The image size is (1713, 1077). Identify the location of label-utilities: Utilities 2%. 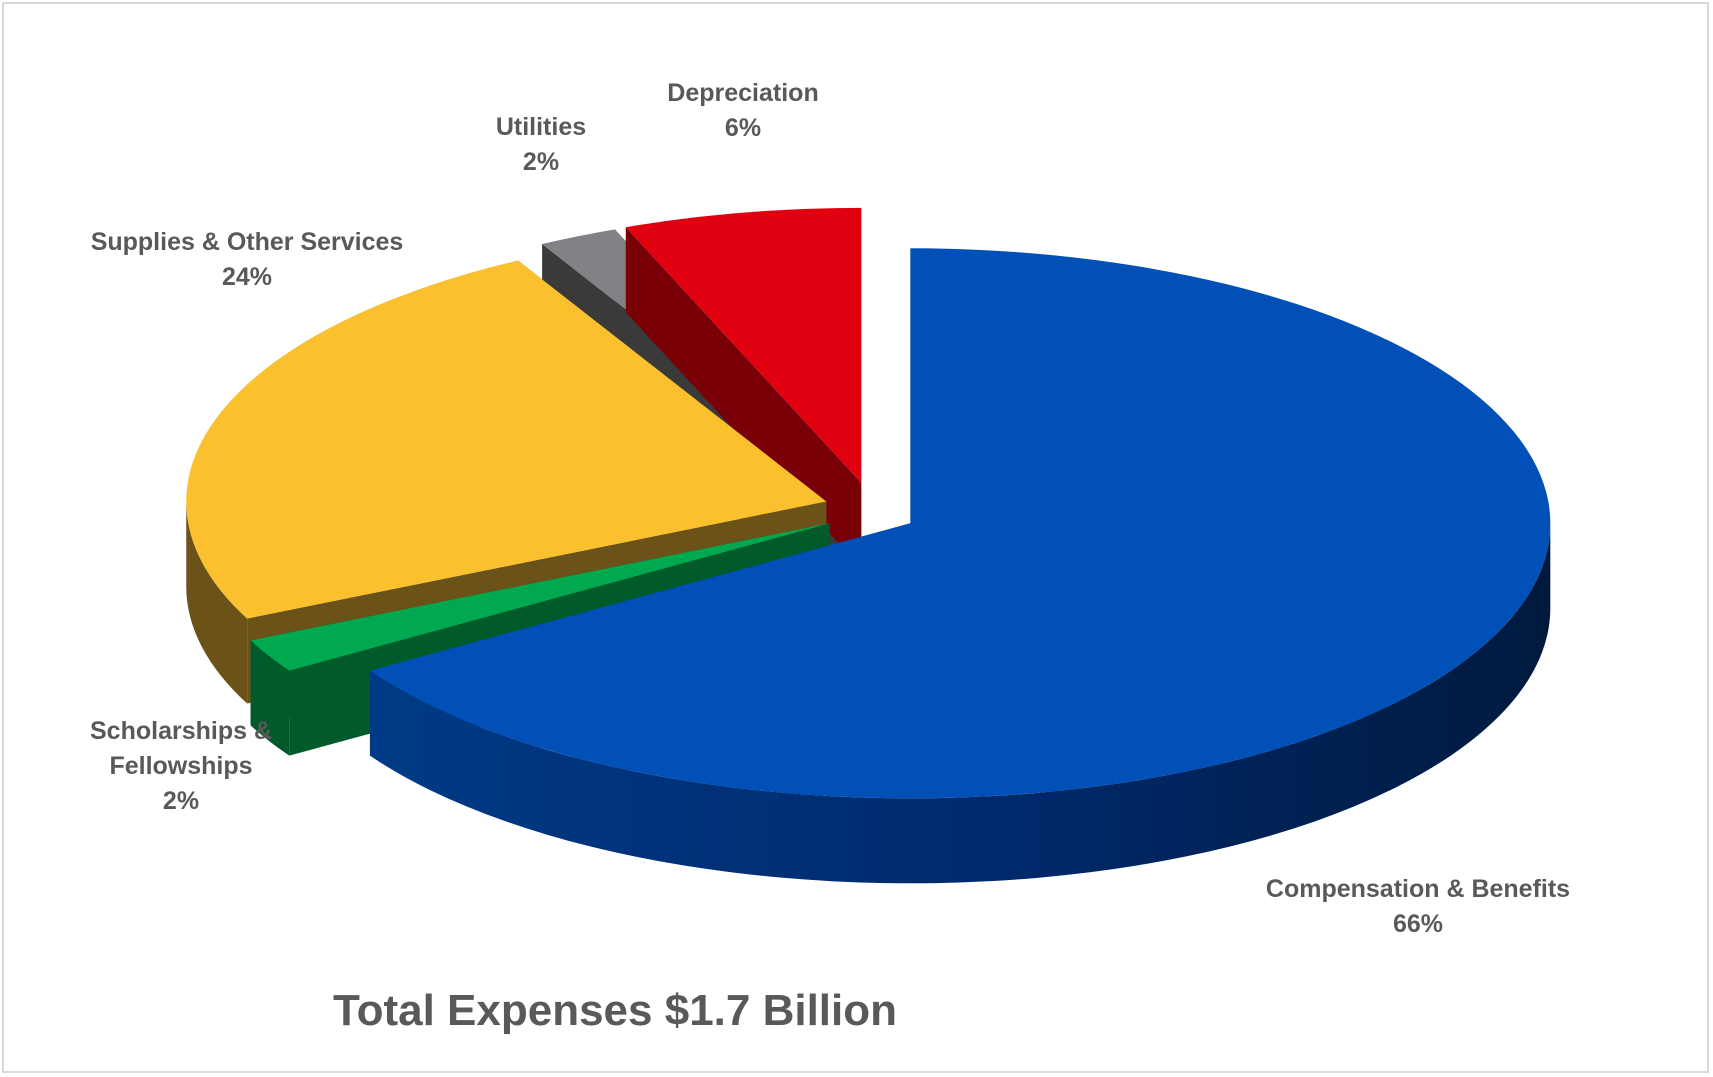
(541, 144).